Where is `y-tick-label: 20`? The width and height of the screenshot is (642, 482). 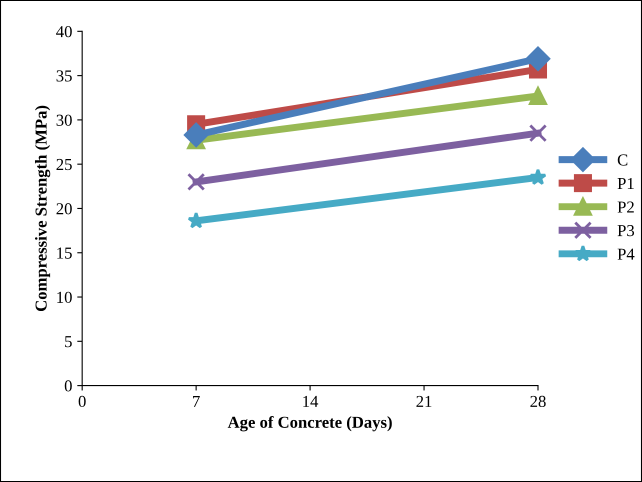 y-tick-label: 20 is located at coordinates (64, 208).